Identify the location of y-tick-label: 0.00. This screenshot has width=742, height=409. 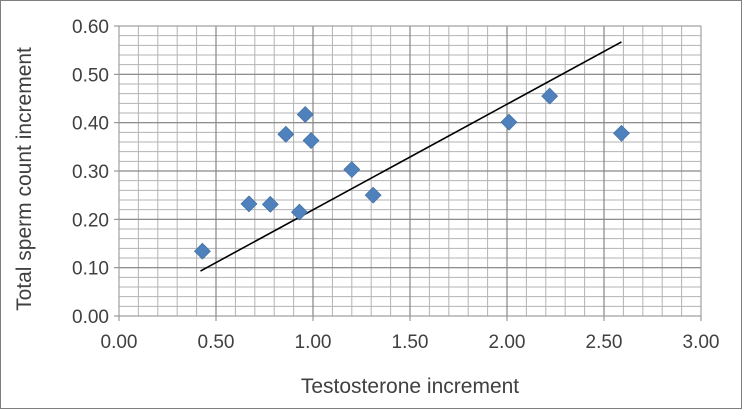
(90, 317).